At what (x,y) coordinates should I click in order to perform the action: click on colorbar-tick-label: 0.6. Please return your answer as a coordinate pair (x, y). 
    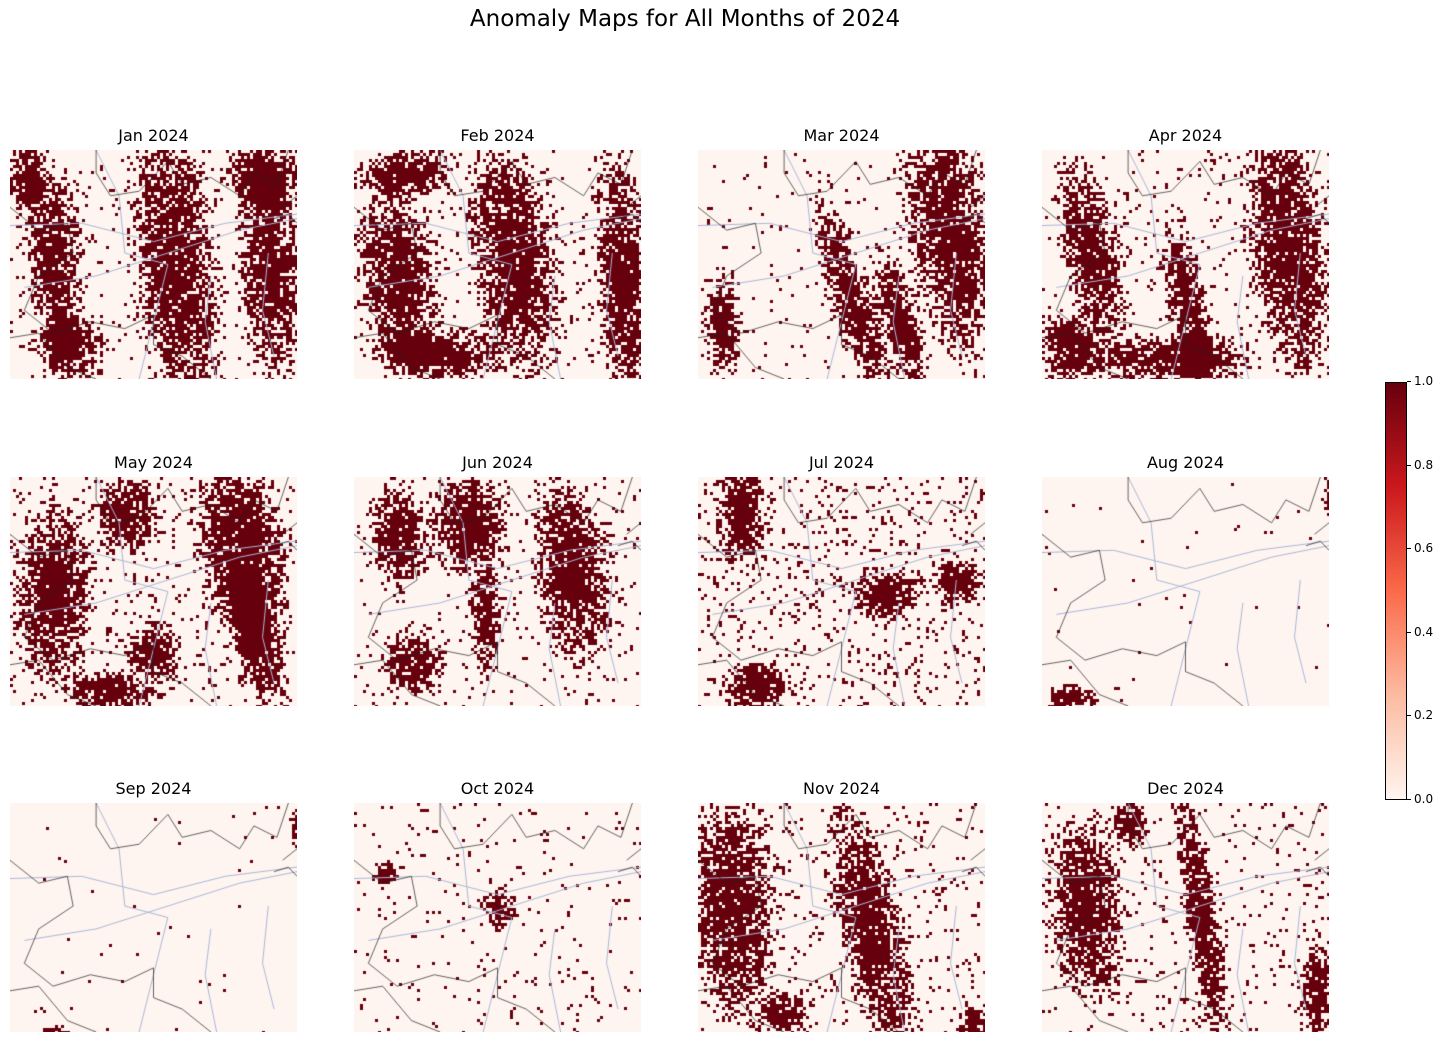
    Looking at the image, I should click on (1420, 548).